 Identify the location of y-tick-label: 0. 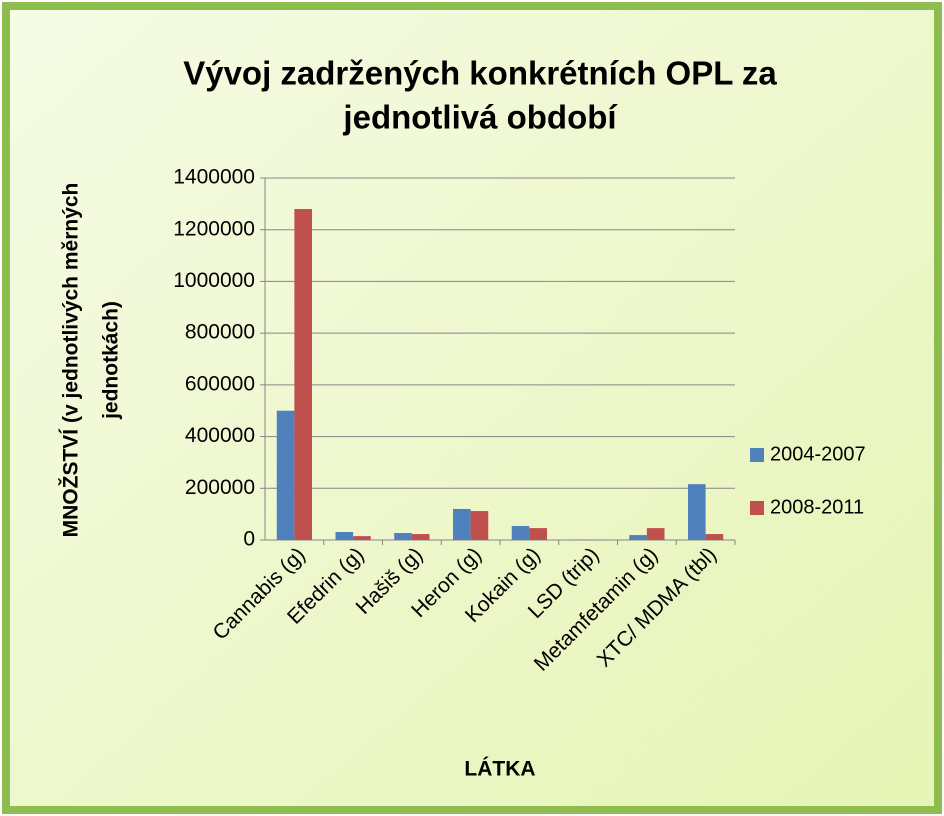
(249, 539).